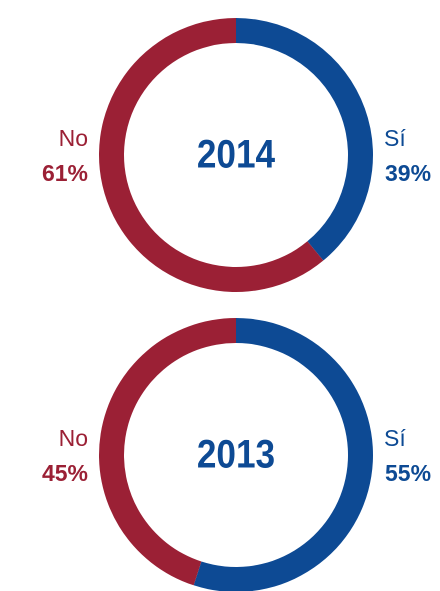 This screenshot has height=591, width=440. What do you see at coordinates (408, 473) in the screenshot?
I see `value-label: 55%` at bounding box center [408, 473].